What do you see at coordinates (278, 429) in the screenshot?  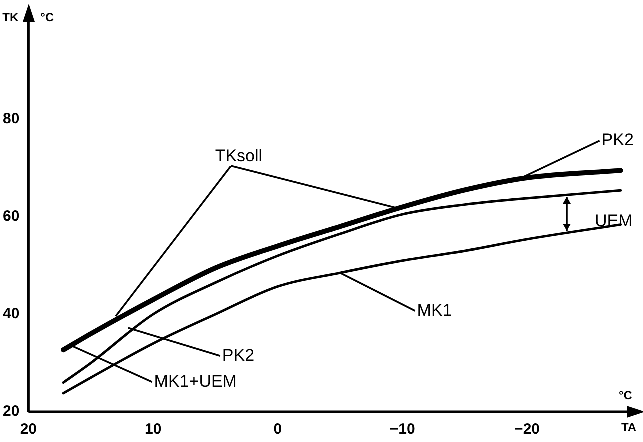 I see `x-tick-label: 0` at bounding box center [278, 429].